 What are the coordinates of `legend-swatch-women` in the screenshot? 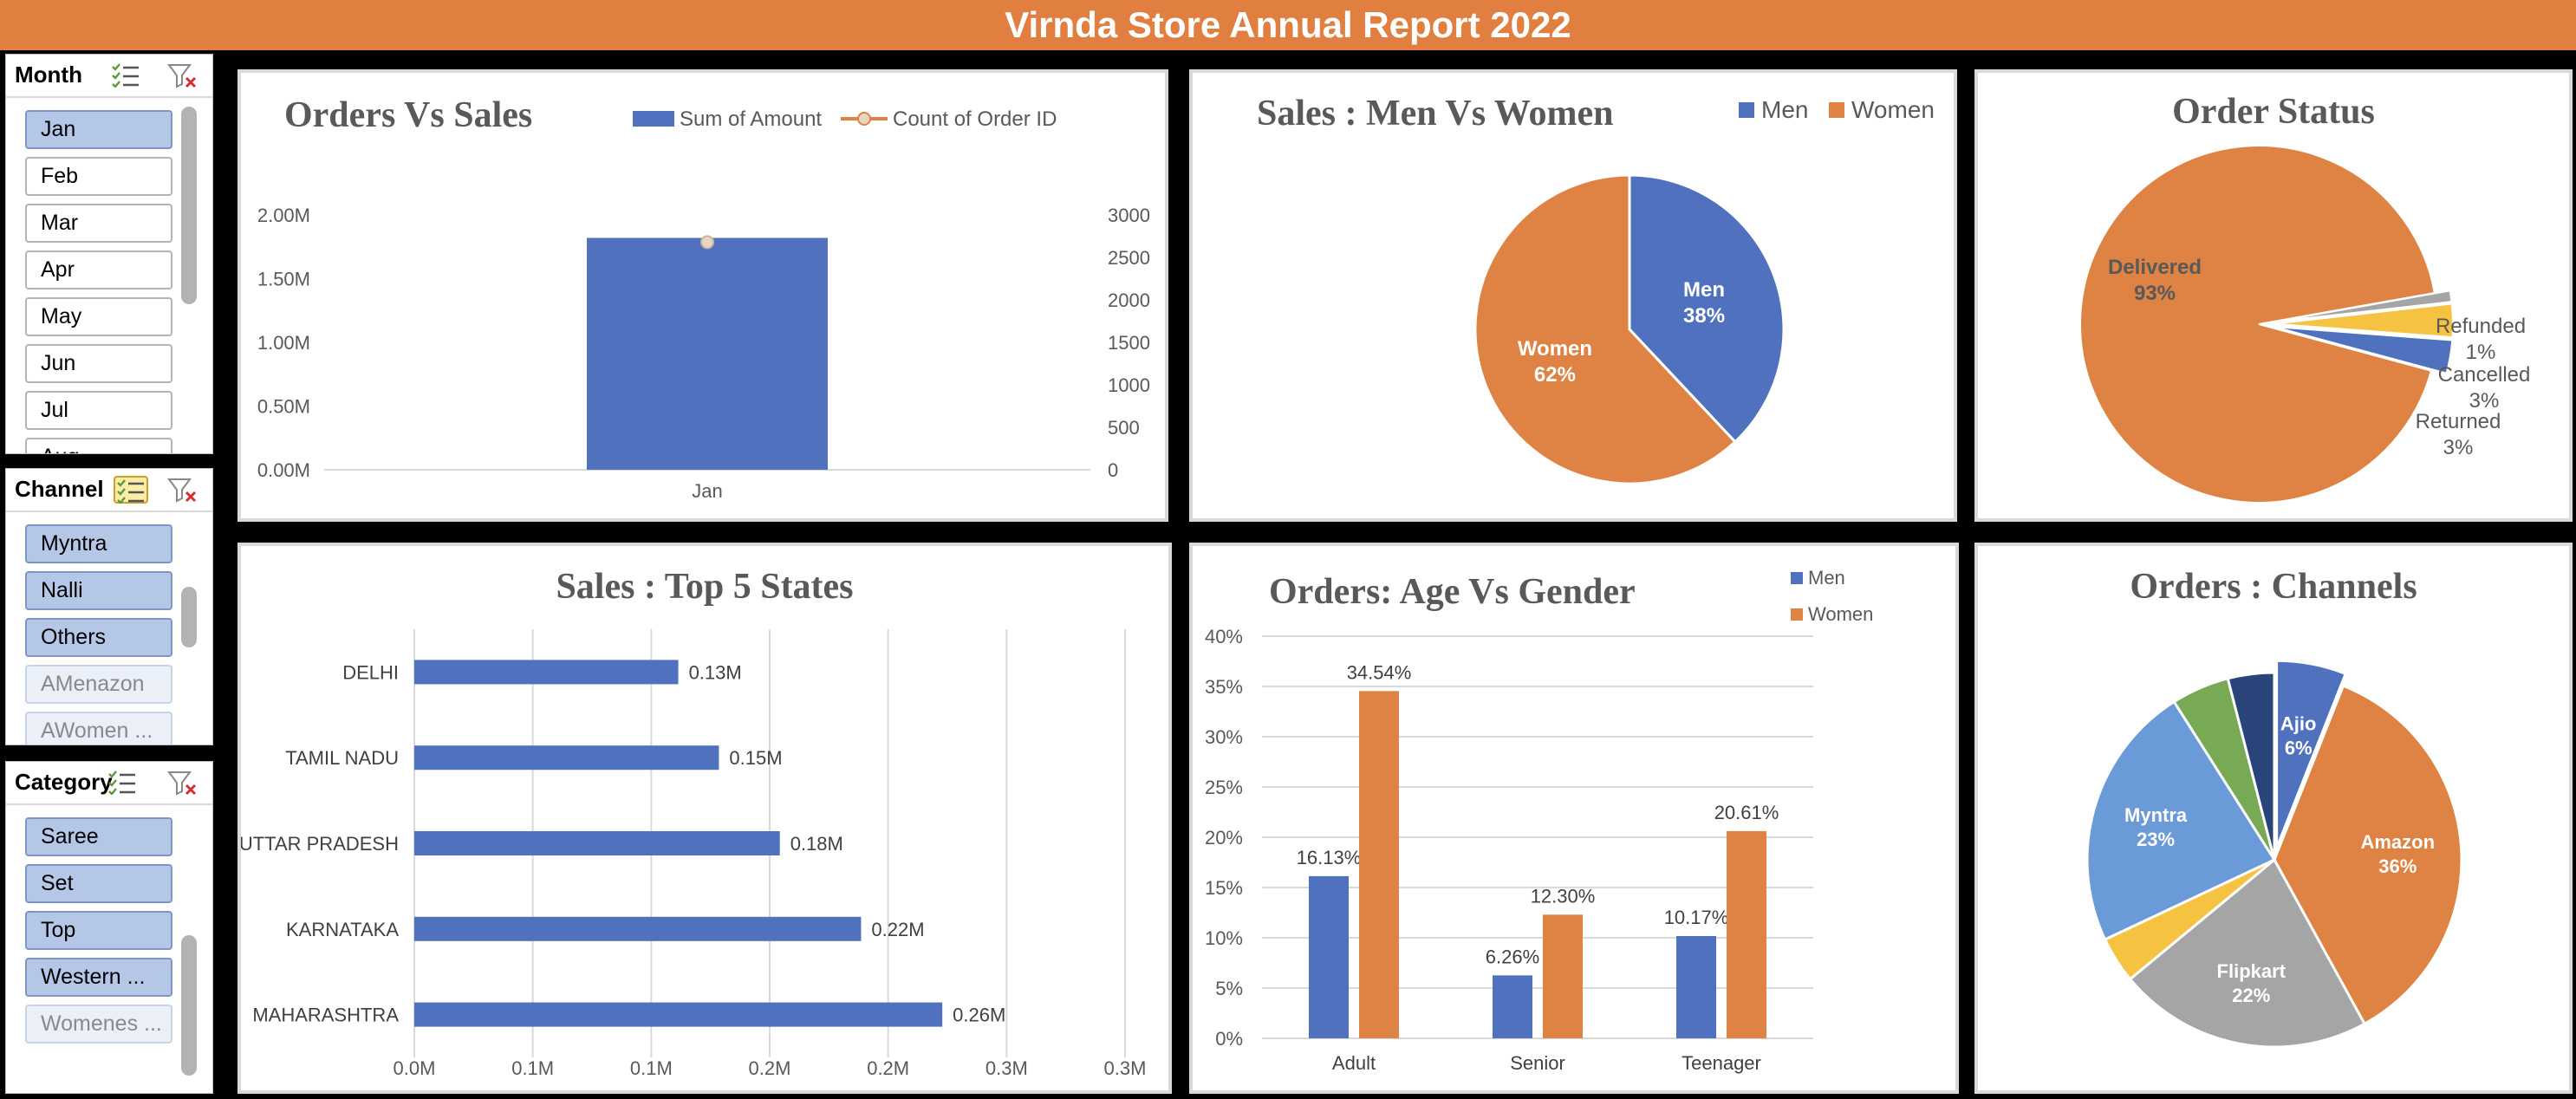 It's located at (1836, 110).